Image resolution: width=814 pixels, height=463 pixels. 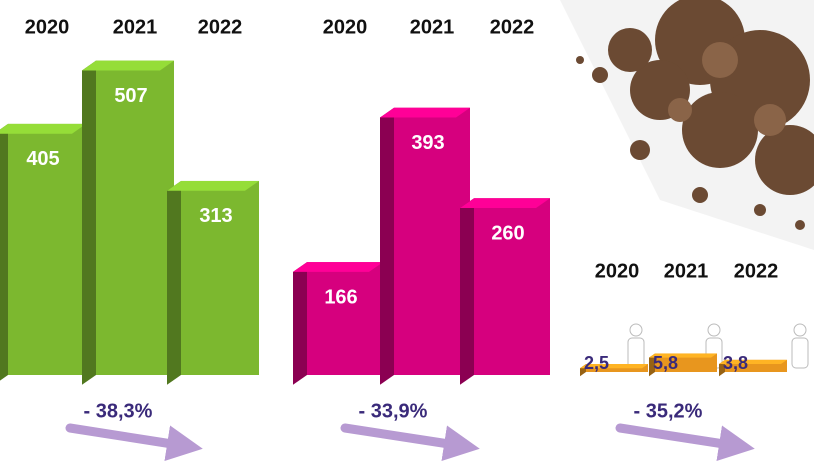 What do you see at coordinates (215, 216) in the screenshot?
I see `value-label: 313` at bounding box center [215, 216].